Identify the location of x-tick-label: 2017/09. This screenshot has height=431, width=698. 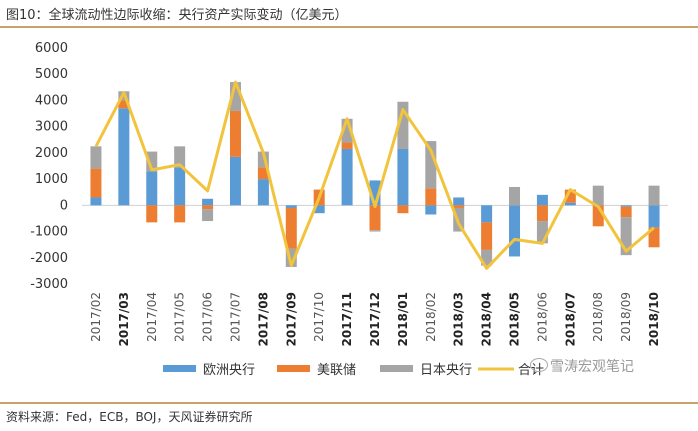
(291, 319).